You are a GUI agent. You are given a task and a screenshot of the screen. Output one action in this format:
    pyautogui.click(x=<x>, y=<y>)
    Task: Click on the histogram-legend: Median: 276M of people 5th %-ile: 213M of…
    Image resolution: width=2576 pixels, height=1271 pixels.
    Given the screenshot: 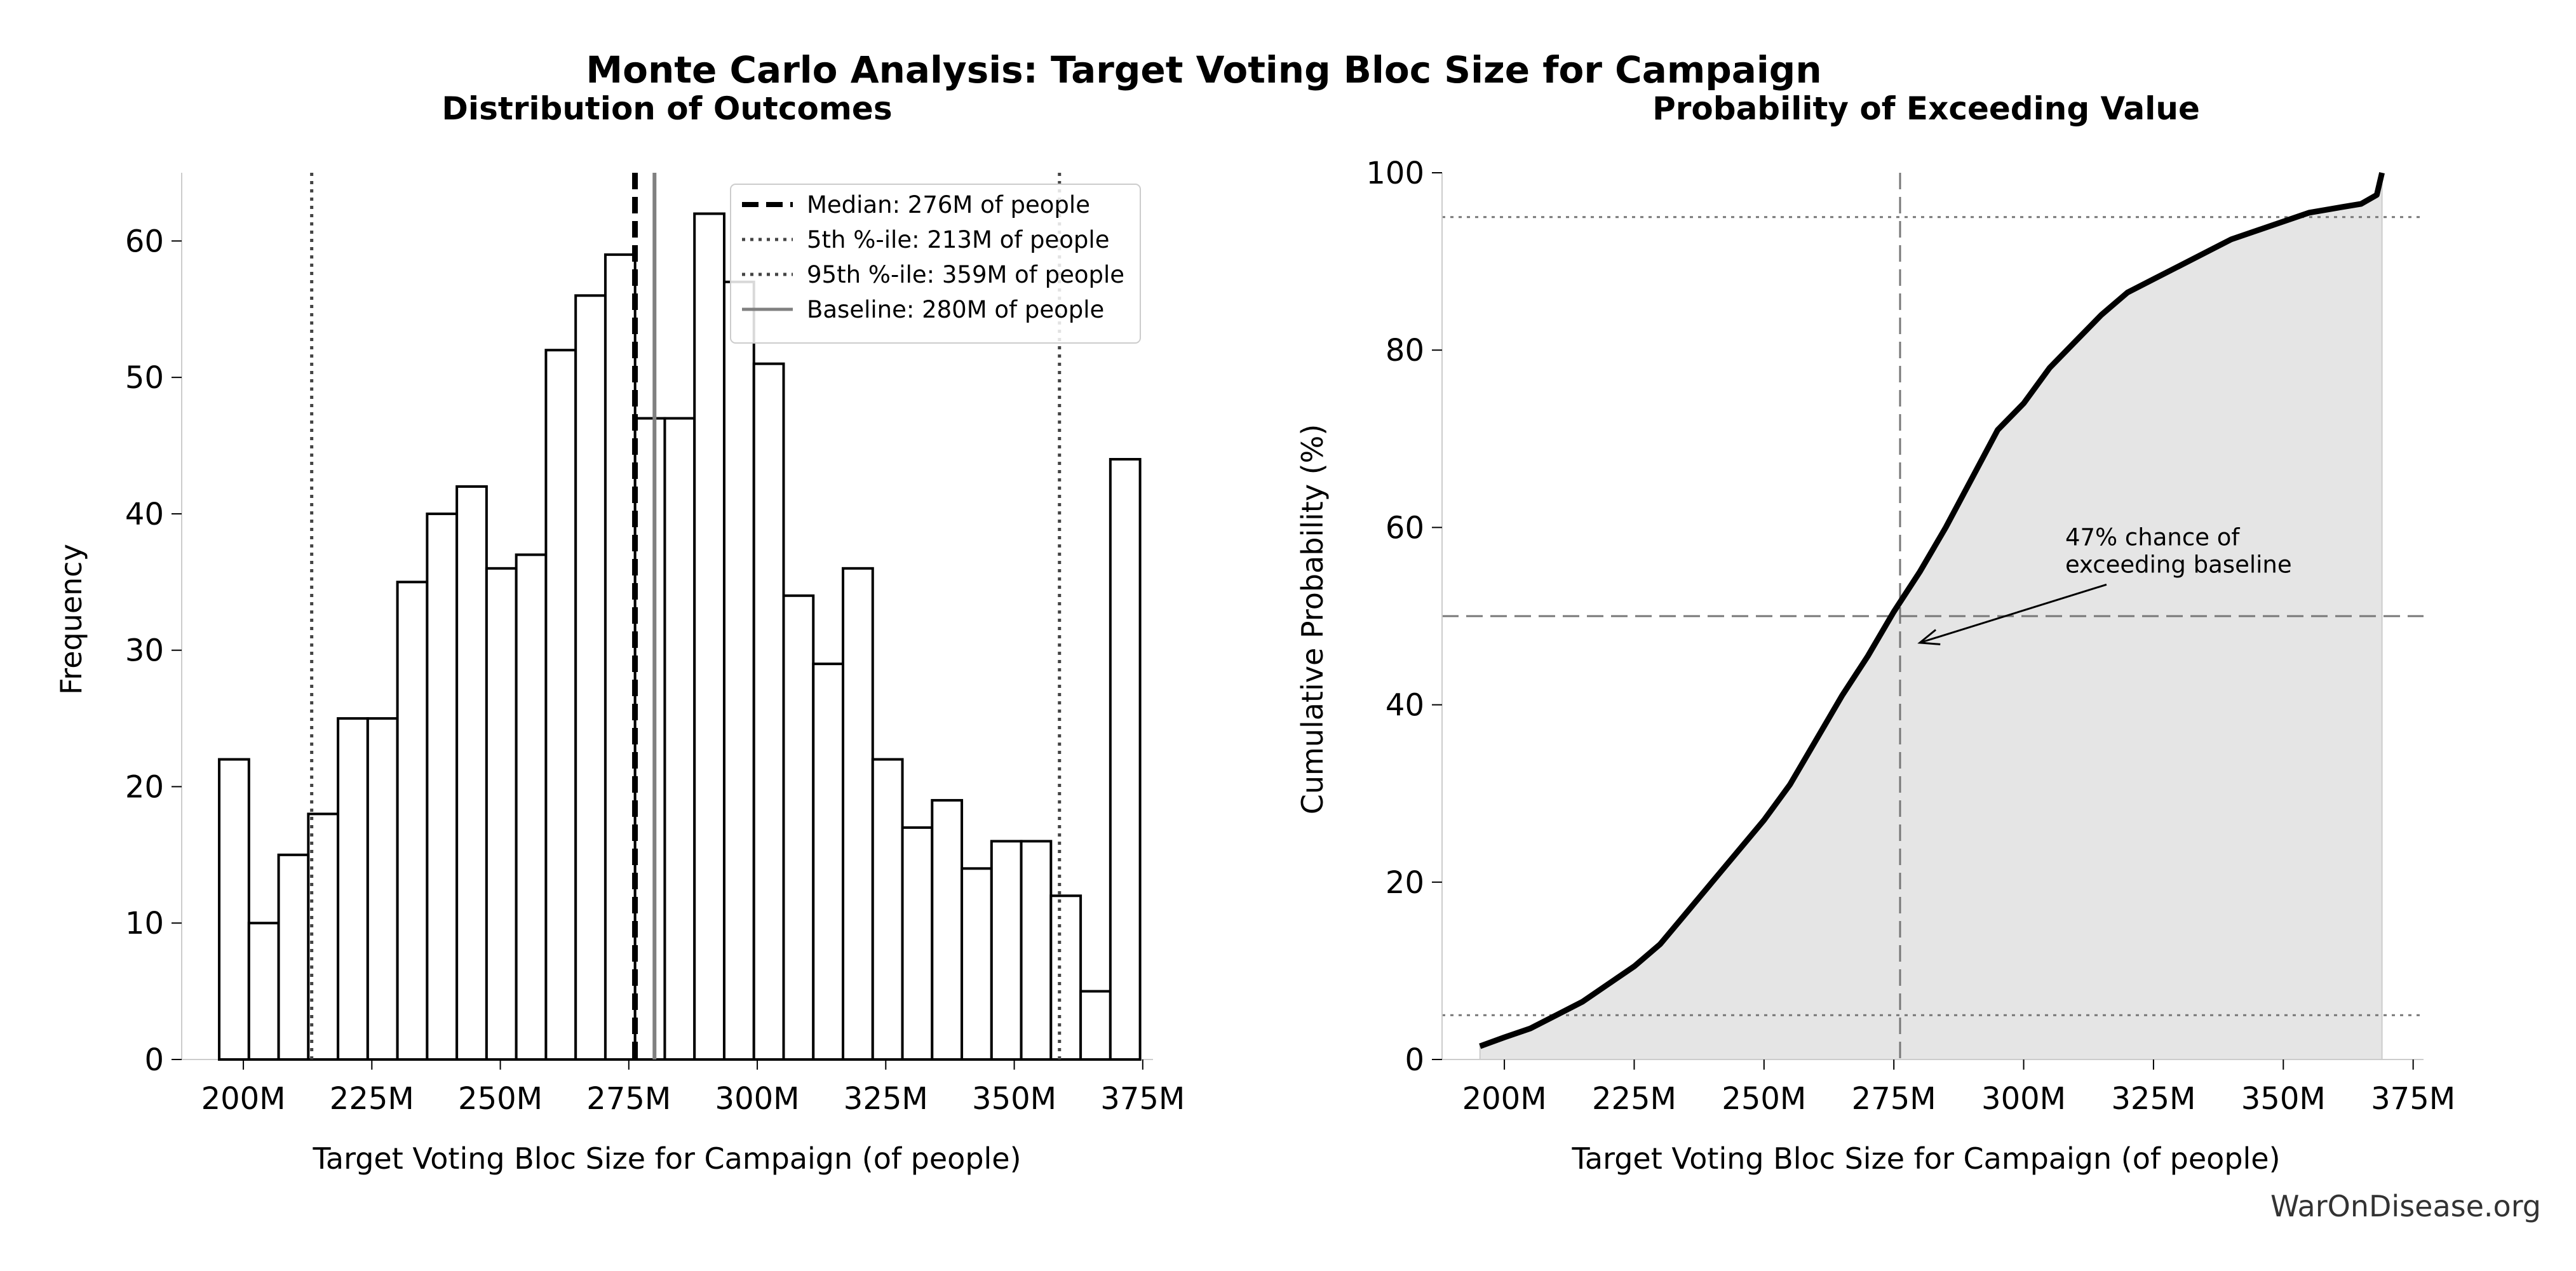 What is the action you would take?
    pyautogui.click(x=935, y=264)
    